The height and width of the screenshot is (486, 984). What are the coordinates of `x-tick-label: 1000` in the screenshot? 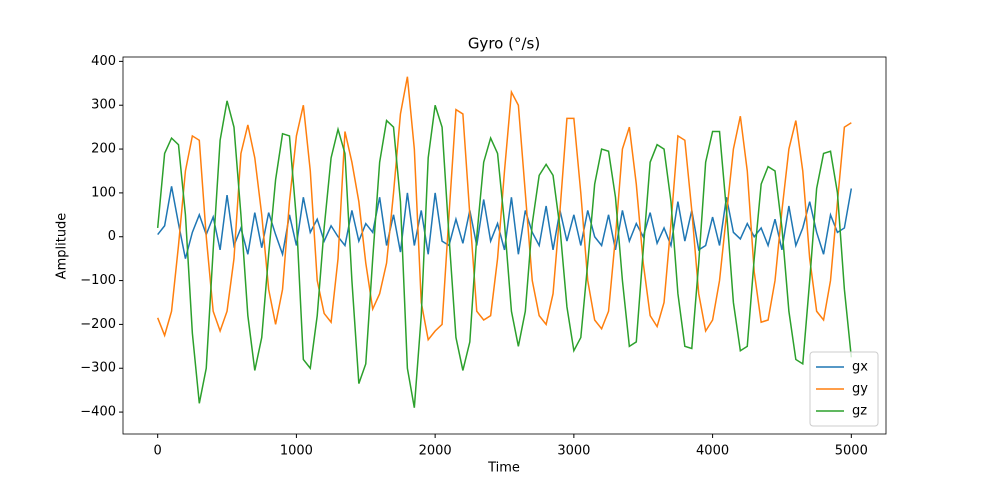 It's located at (296, 451).